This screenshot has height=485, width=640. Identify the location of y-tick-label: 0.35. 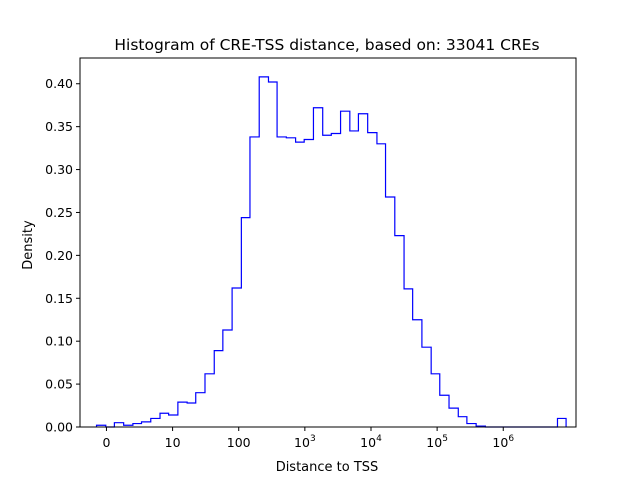
(59, 126).